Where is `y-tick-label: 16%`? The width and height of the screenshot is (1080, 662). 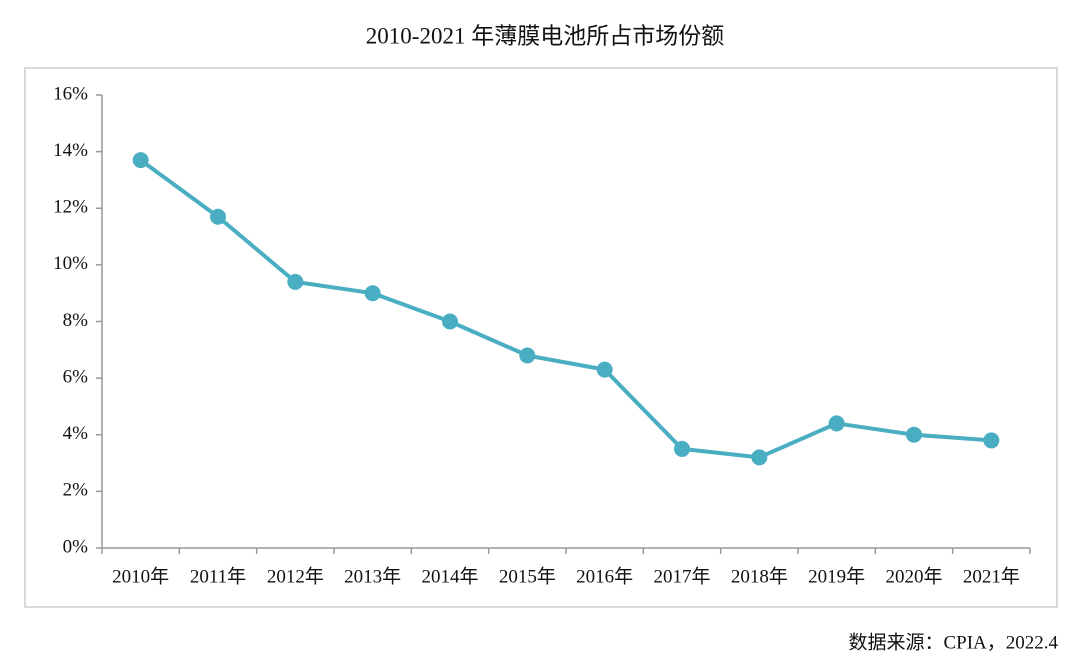
y-tick-label: 16% is located at coordinates (70, 93).